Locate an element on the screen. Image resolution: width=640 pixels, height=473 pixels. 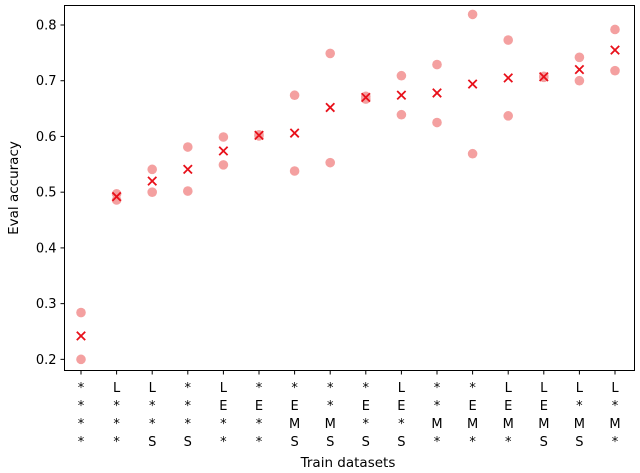
y-tick-label: 0.6 is located at coordinates (46, 137).